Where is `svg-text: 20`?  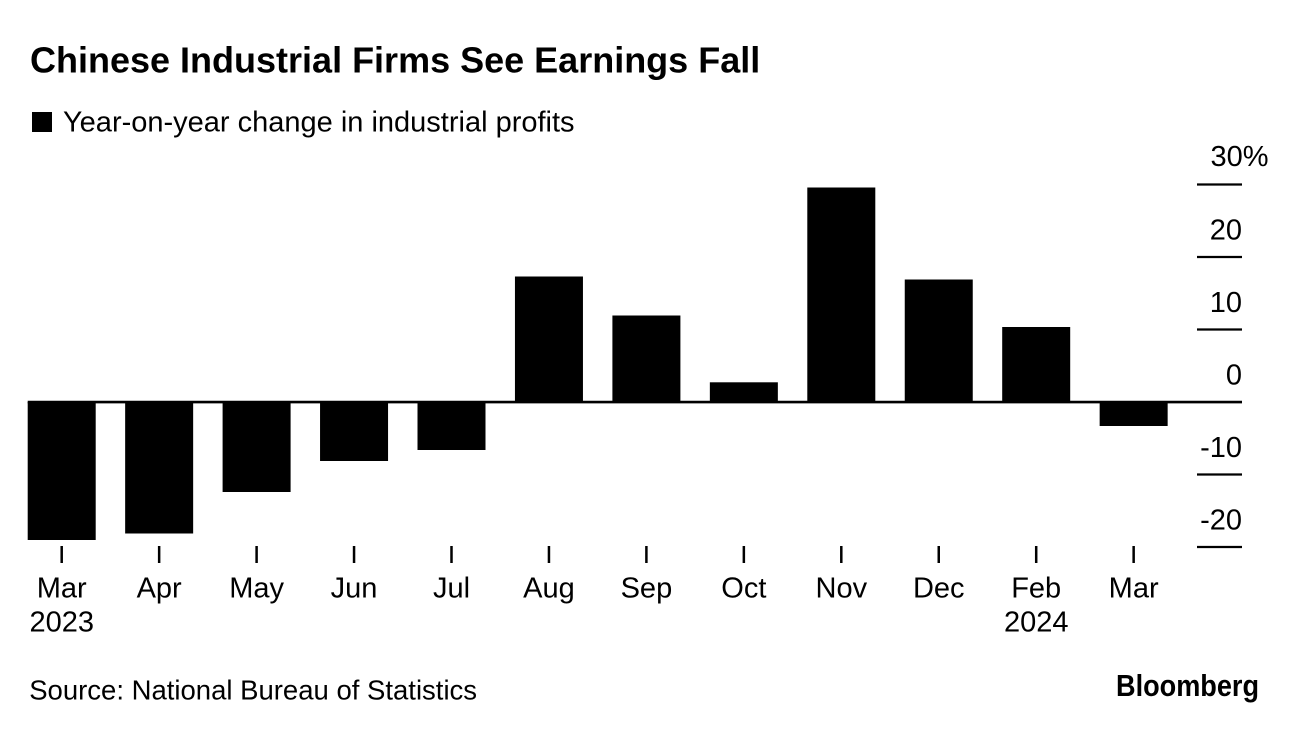 svg-text: 20 is located at coordinates (1226, 231).